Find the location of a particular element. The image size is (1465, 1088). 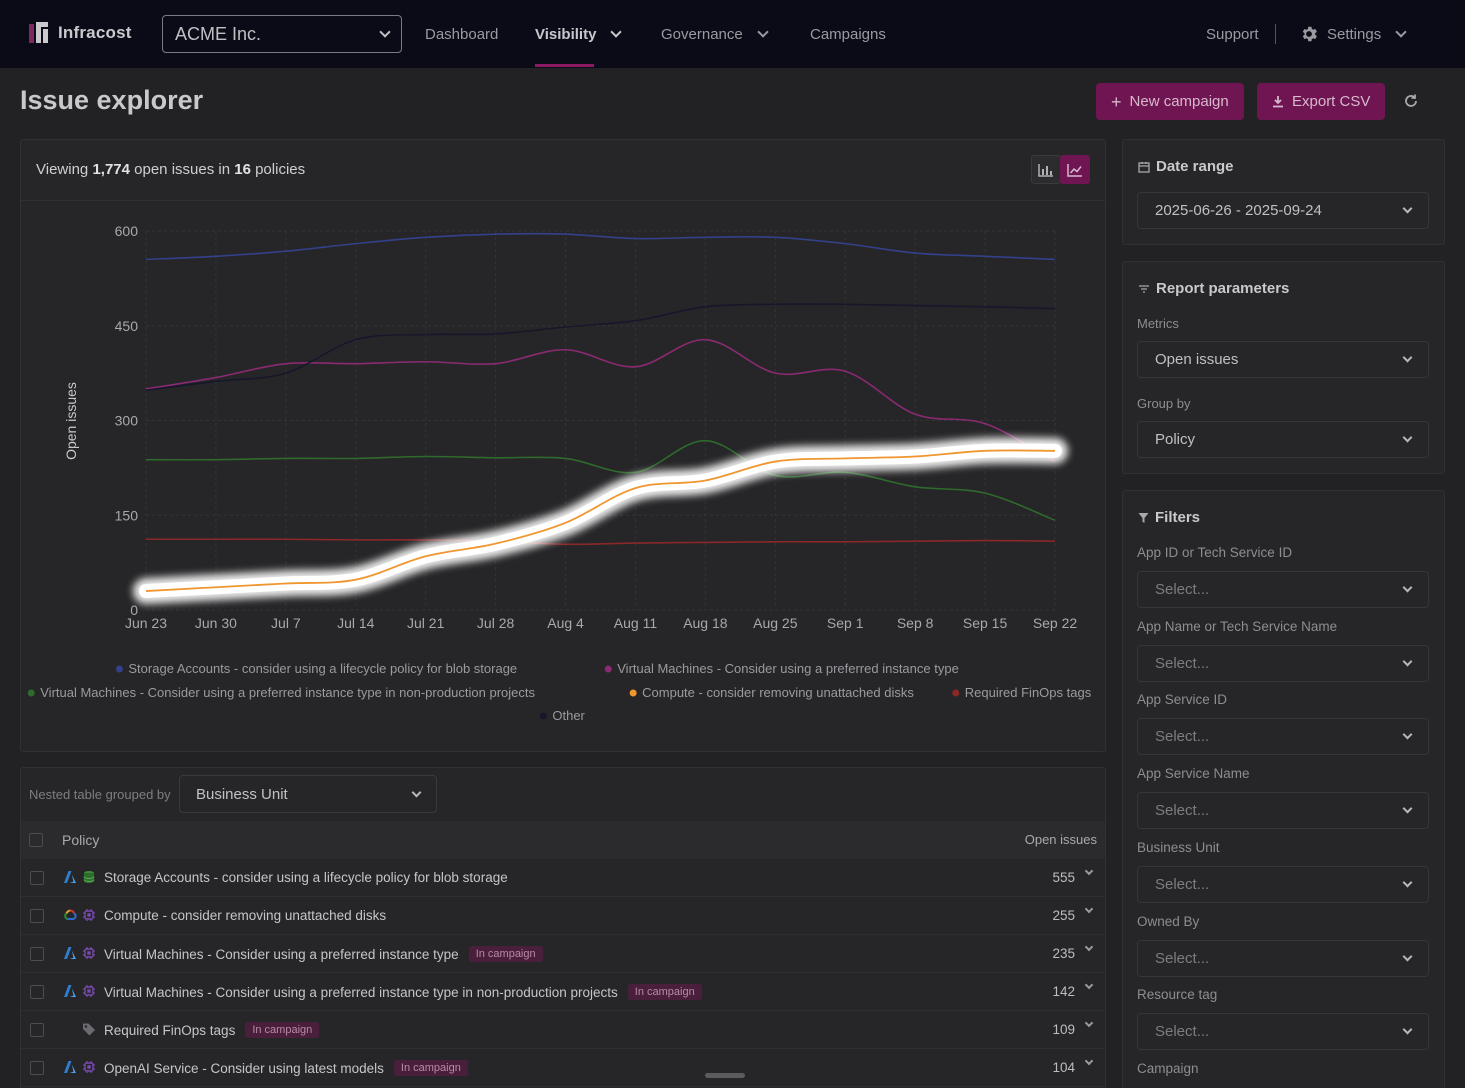

open-issue-count: 1,774 is located at coordinates (111, 169).